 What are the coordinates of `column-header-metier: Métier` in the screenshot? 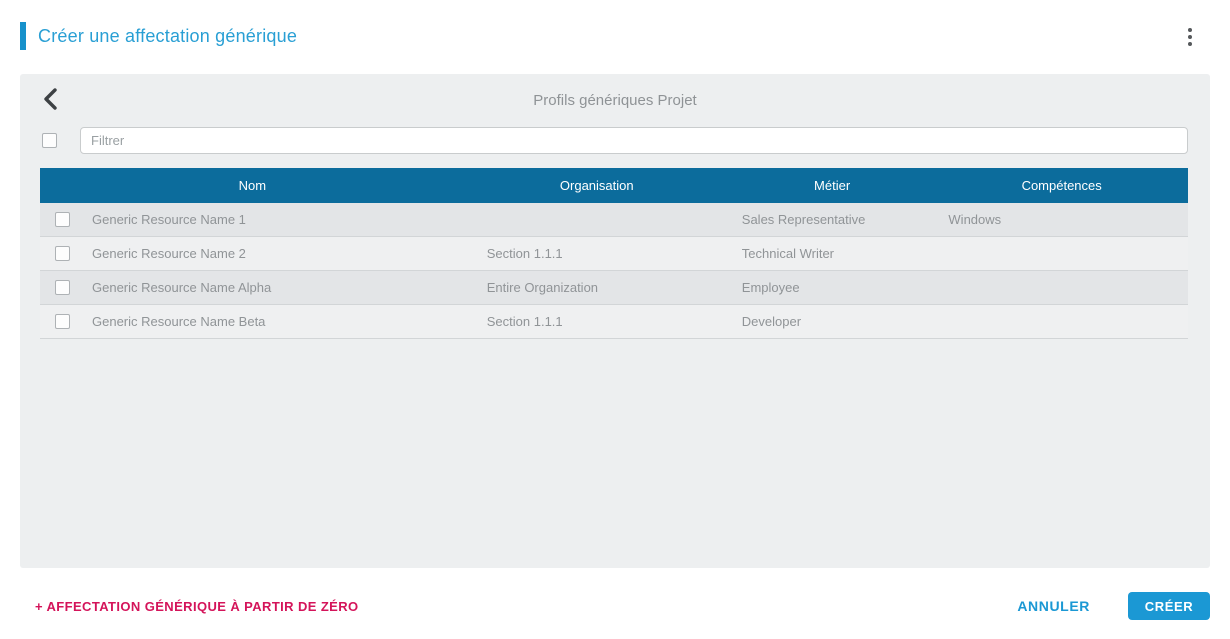 It's located at (832, 185).